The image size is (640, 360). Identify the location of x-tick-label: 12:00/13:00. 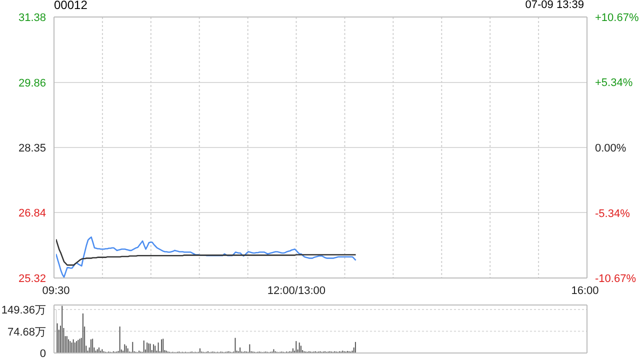
(296, 290).